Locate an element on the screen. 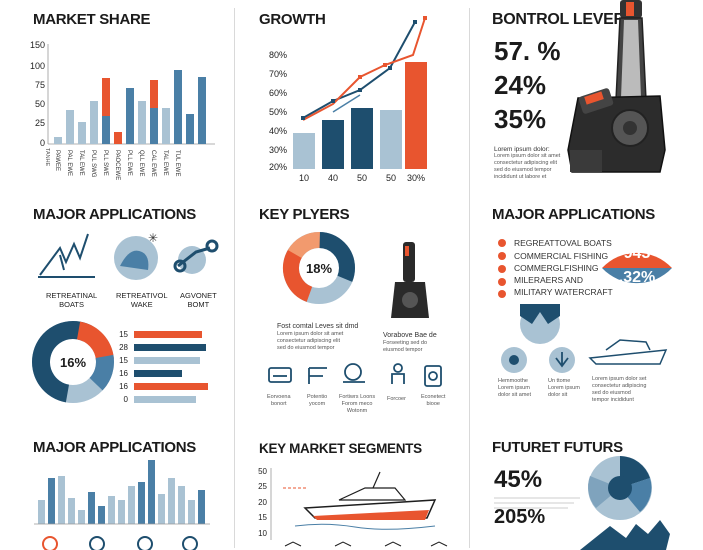 The image size is (703, 550). svg-text: 15 is located at coordinates (262, 517).